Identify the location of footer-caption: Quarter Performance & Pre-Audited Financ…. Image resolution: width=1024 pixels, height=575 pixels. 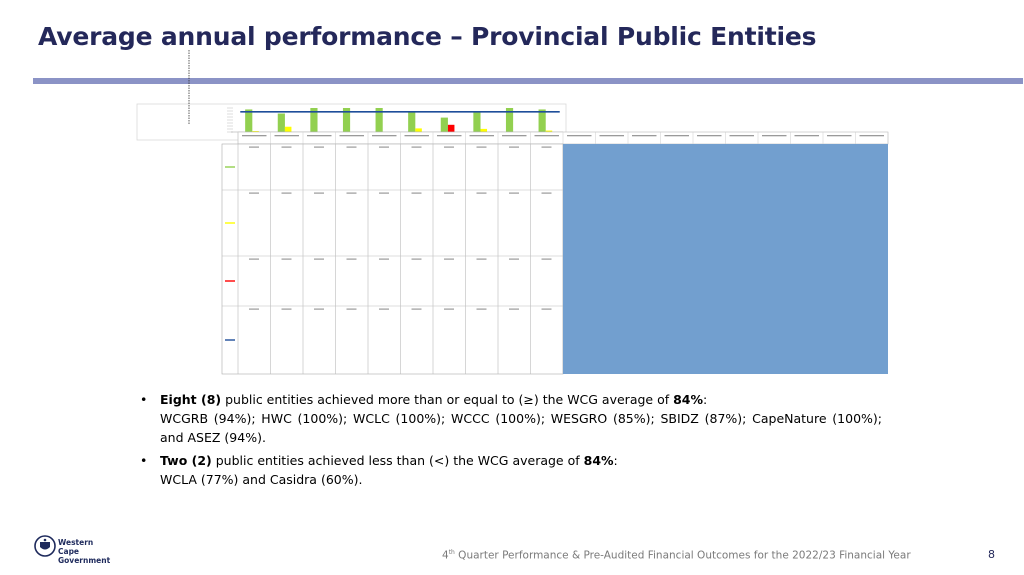
(682, 555).